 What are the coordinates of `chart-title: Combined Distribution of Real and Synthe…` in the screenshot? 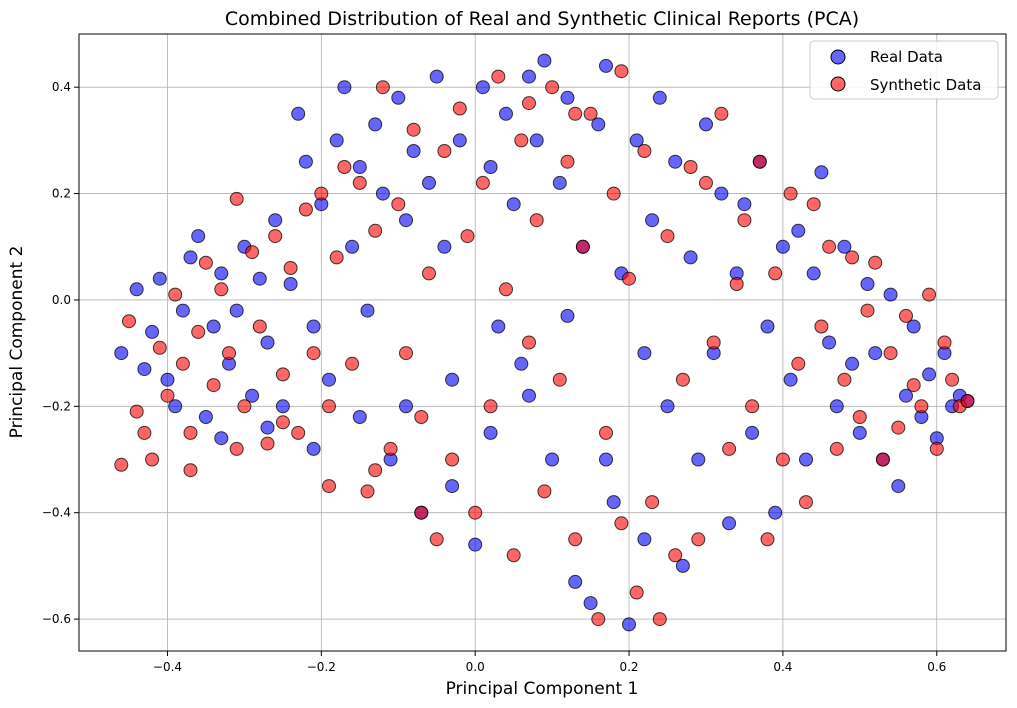 It's located at (542, 19).